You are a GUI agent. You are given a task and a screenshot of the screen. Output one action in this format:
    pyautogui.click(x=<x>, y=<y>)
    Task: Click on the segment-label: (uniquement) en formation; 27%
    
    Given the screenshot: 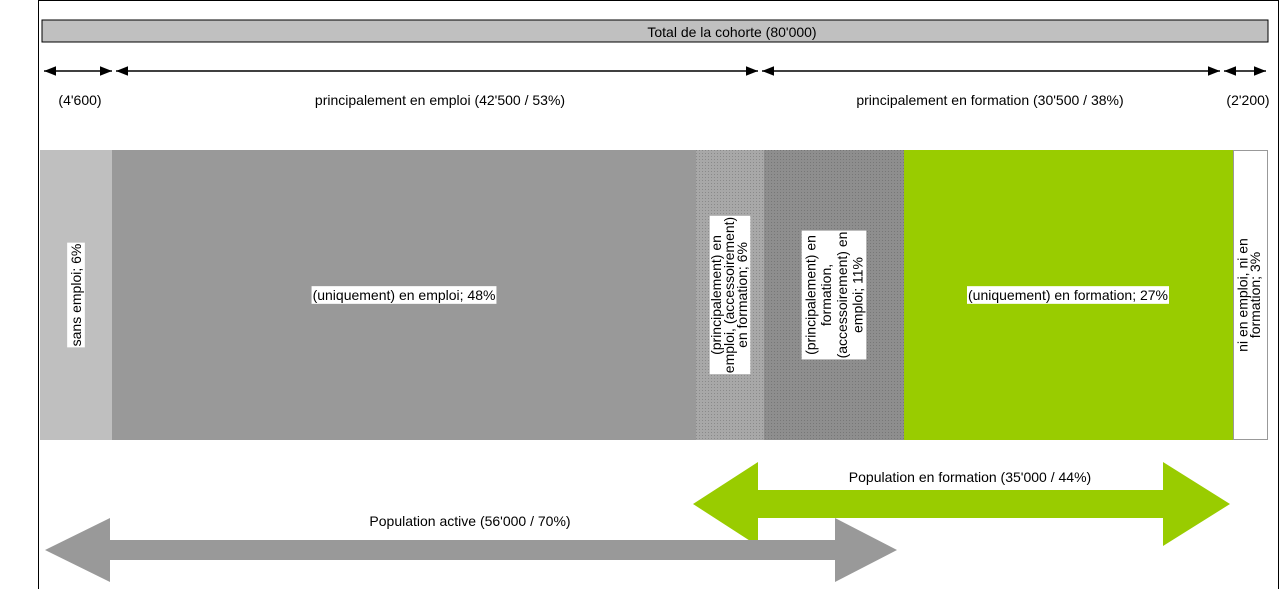 What is the action you would take?
    pyautogui.click(x=1068, y=295)
    